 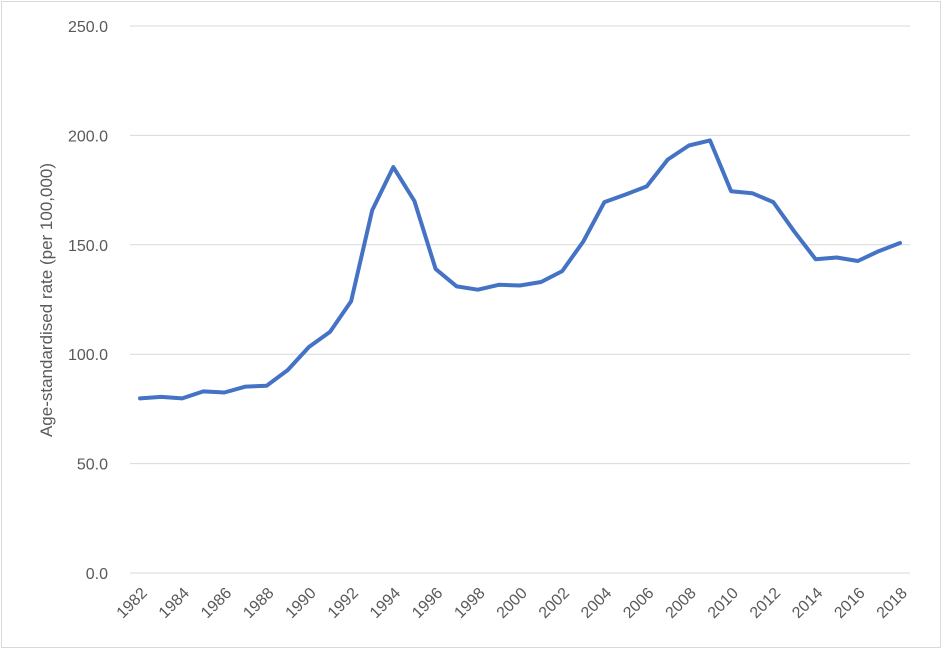 I want to click on x-tick-label: 2004, so click(x=596, y=603).